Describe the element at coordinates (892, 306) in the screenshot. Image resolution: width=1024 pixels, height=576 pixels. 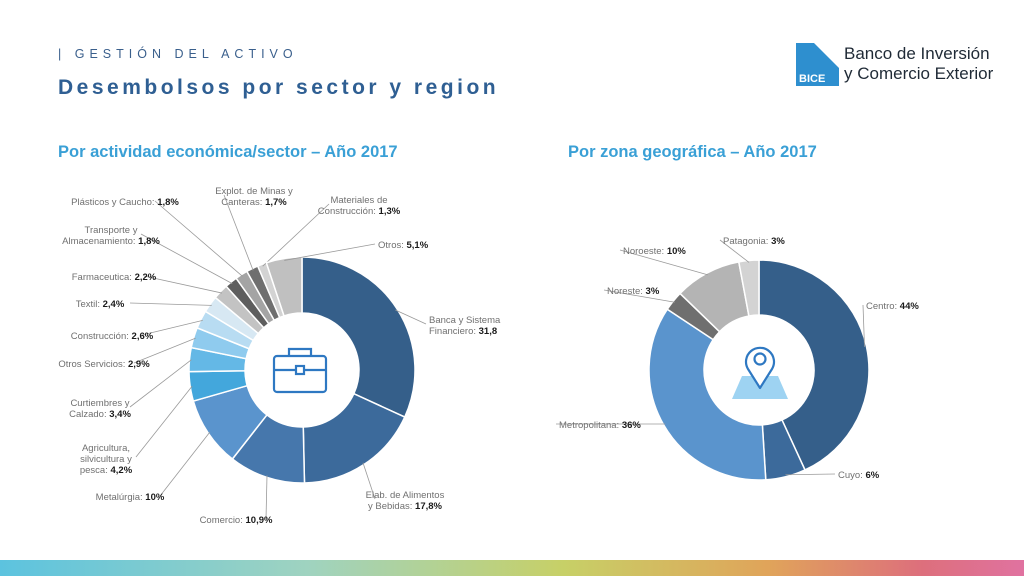
I see `region-label-0: Centro: 44%` at that location.